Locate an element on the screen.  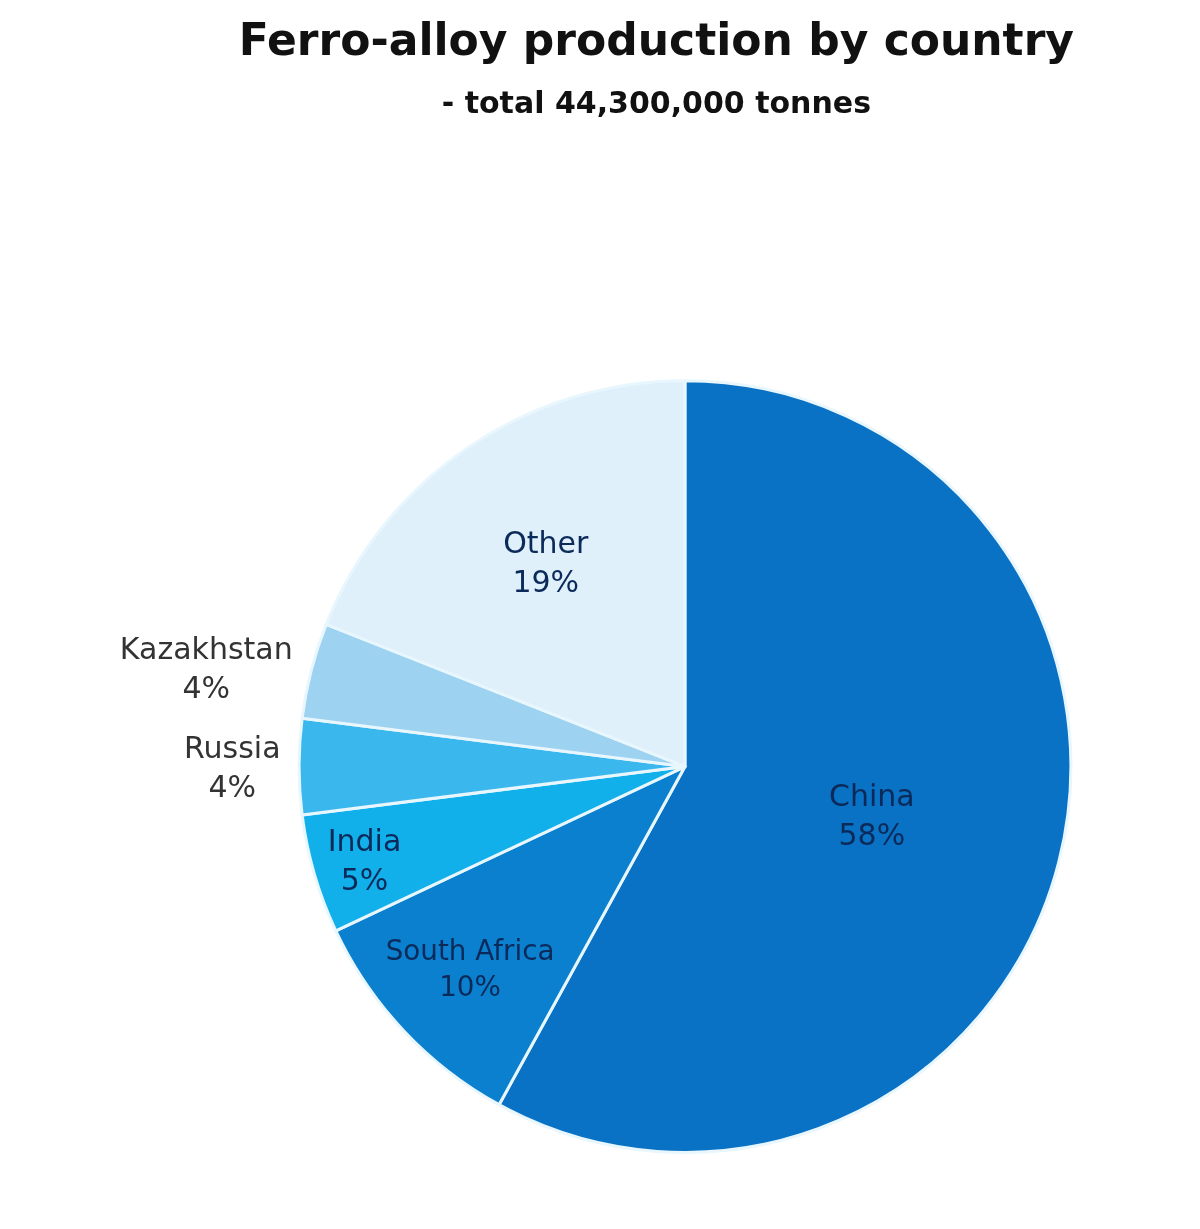
slice-label: Other is located at coordinates (546, 543).